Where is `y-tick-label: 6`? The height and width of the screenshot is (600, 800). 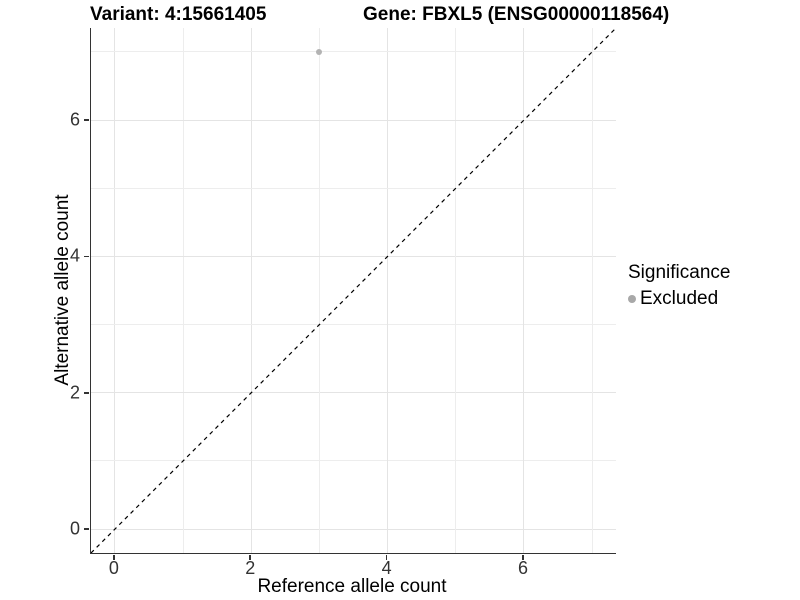
y-tick-label: 6 is located at coordinates (74, 119).